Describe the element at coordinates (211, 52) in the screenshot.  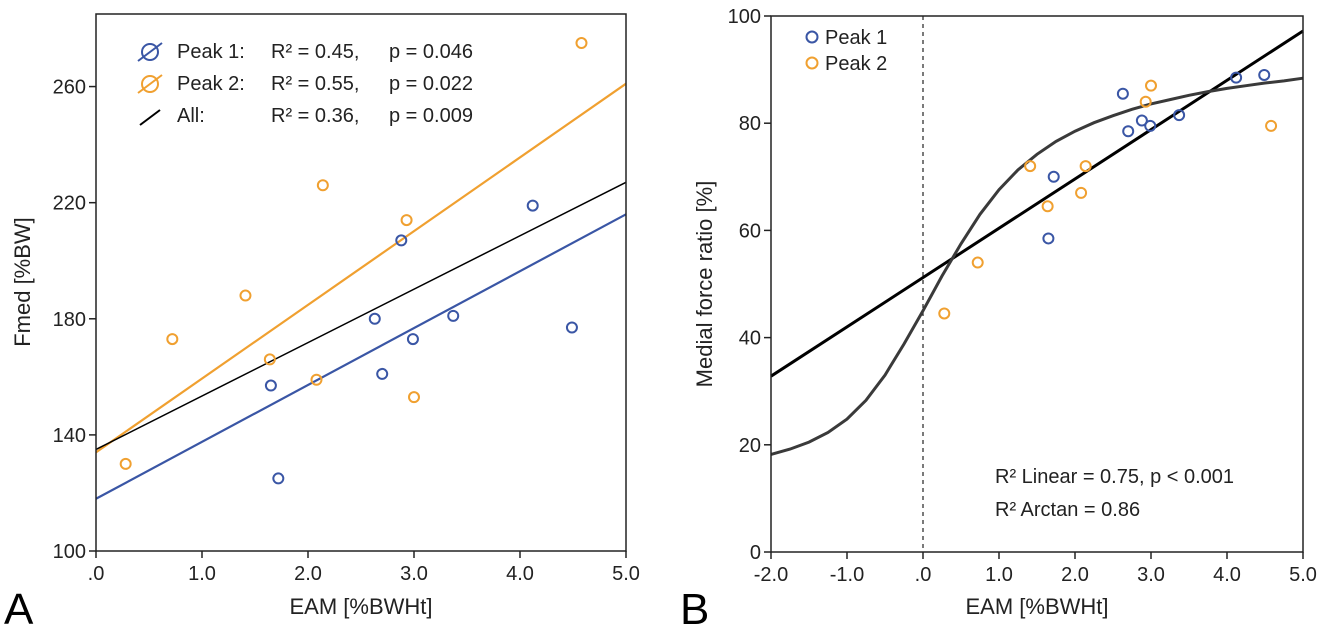
I see `legend-name: Peak 1:` at that location.